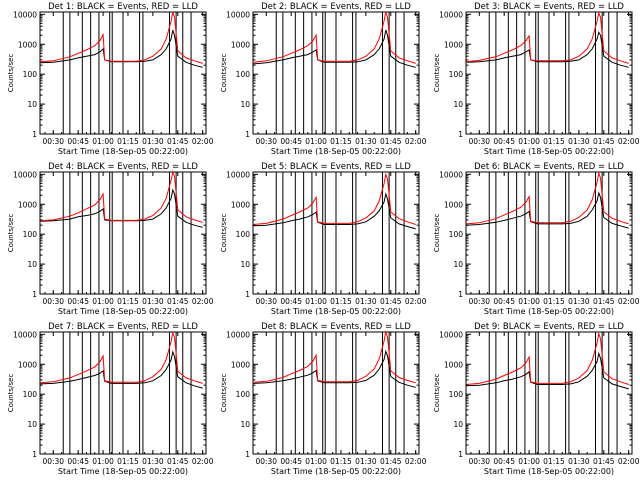  Describe the element at coordinates (336, 167) in the screenshot. I see `panel-title: Det 5: BLACK = Events, RED = LLD` at that location.